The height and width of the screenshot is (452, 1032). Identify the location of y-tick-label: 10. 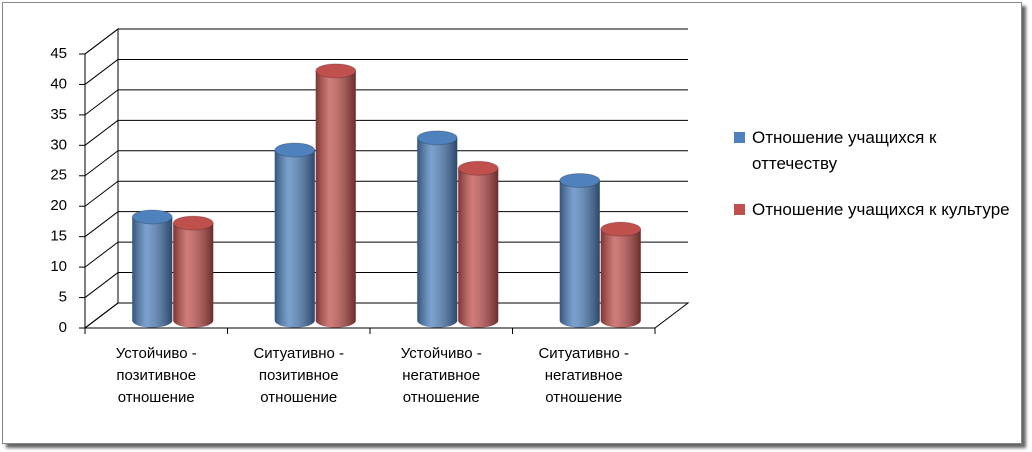
(58, 266).